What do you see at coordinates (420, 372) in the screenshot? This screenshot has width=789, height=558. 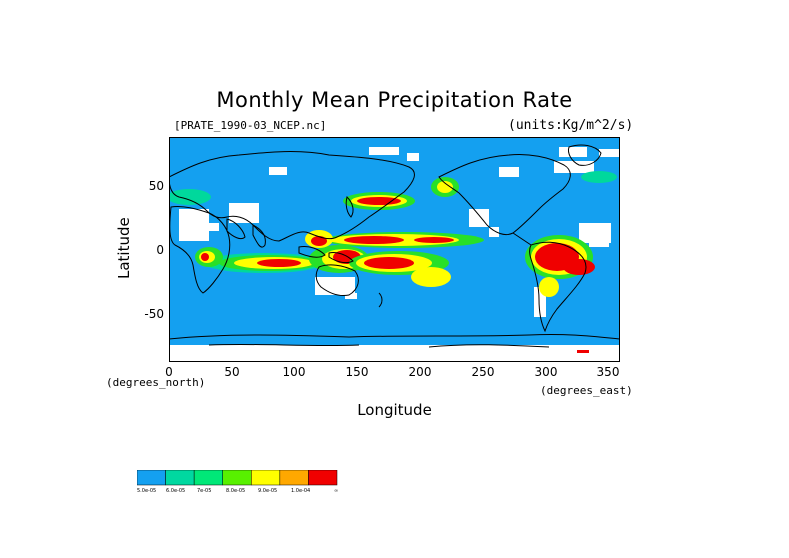 I see `x-tick-label: 200` at bounding box center [420, 372].